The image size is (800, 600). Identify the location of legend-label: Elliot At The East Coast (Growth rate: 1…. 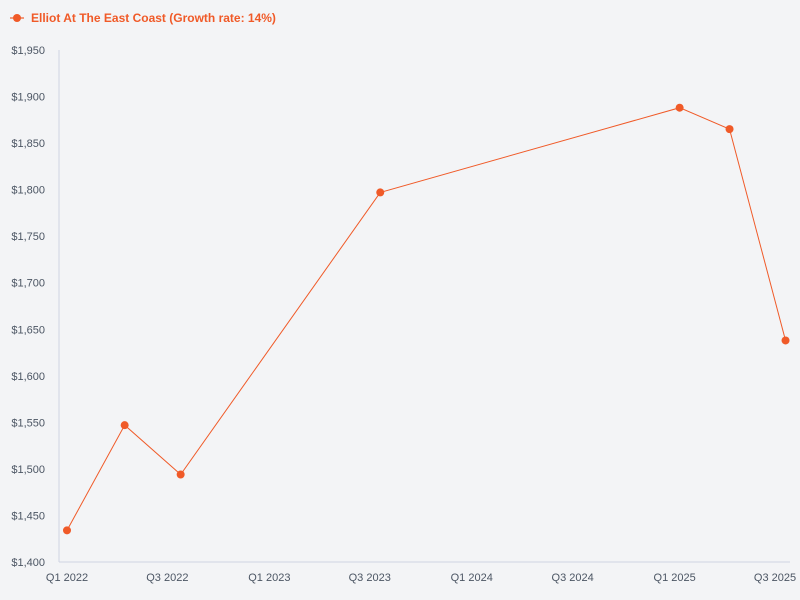
(153, 18).